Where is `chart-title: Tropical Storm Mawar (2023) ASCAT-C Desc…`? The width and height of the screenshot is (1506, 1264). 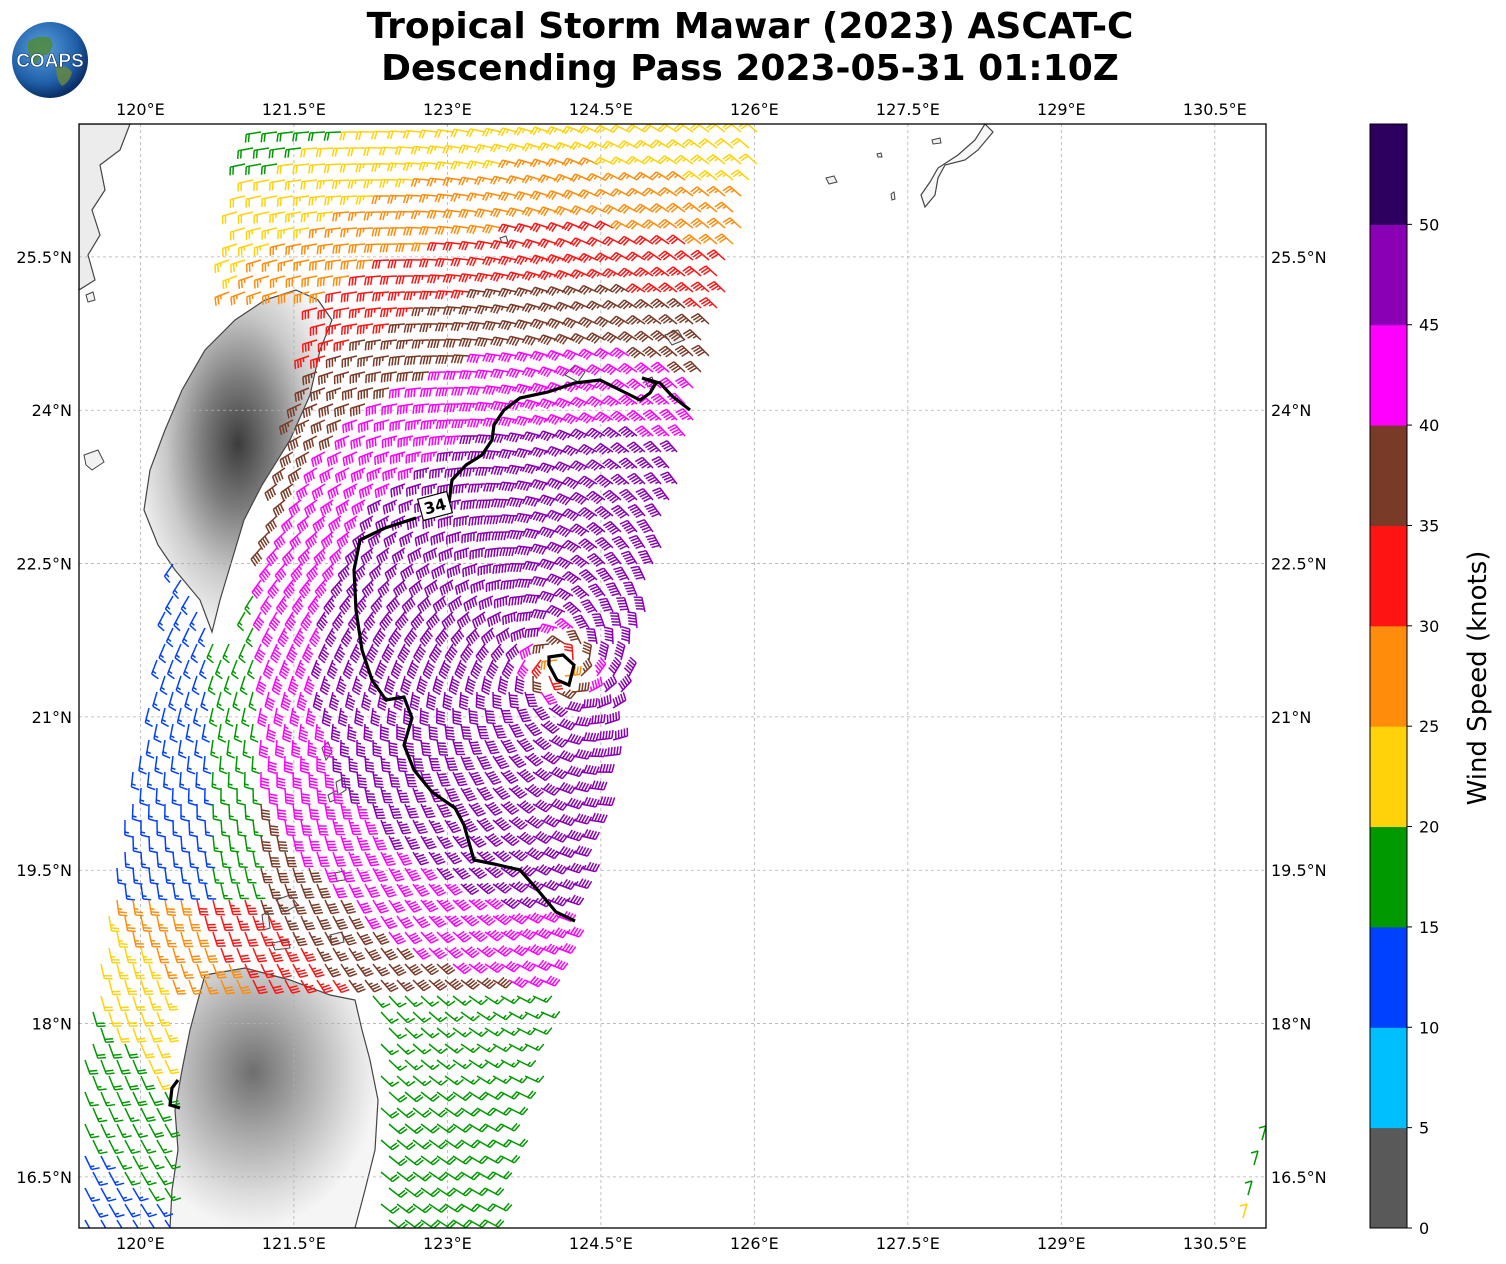 chart-title: Tropical Storm Mawar (2023) ASCAT-C Desc… is located at coordinates (750, 48).